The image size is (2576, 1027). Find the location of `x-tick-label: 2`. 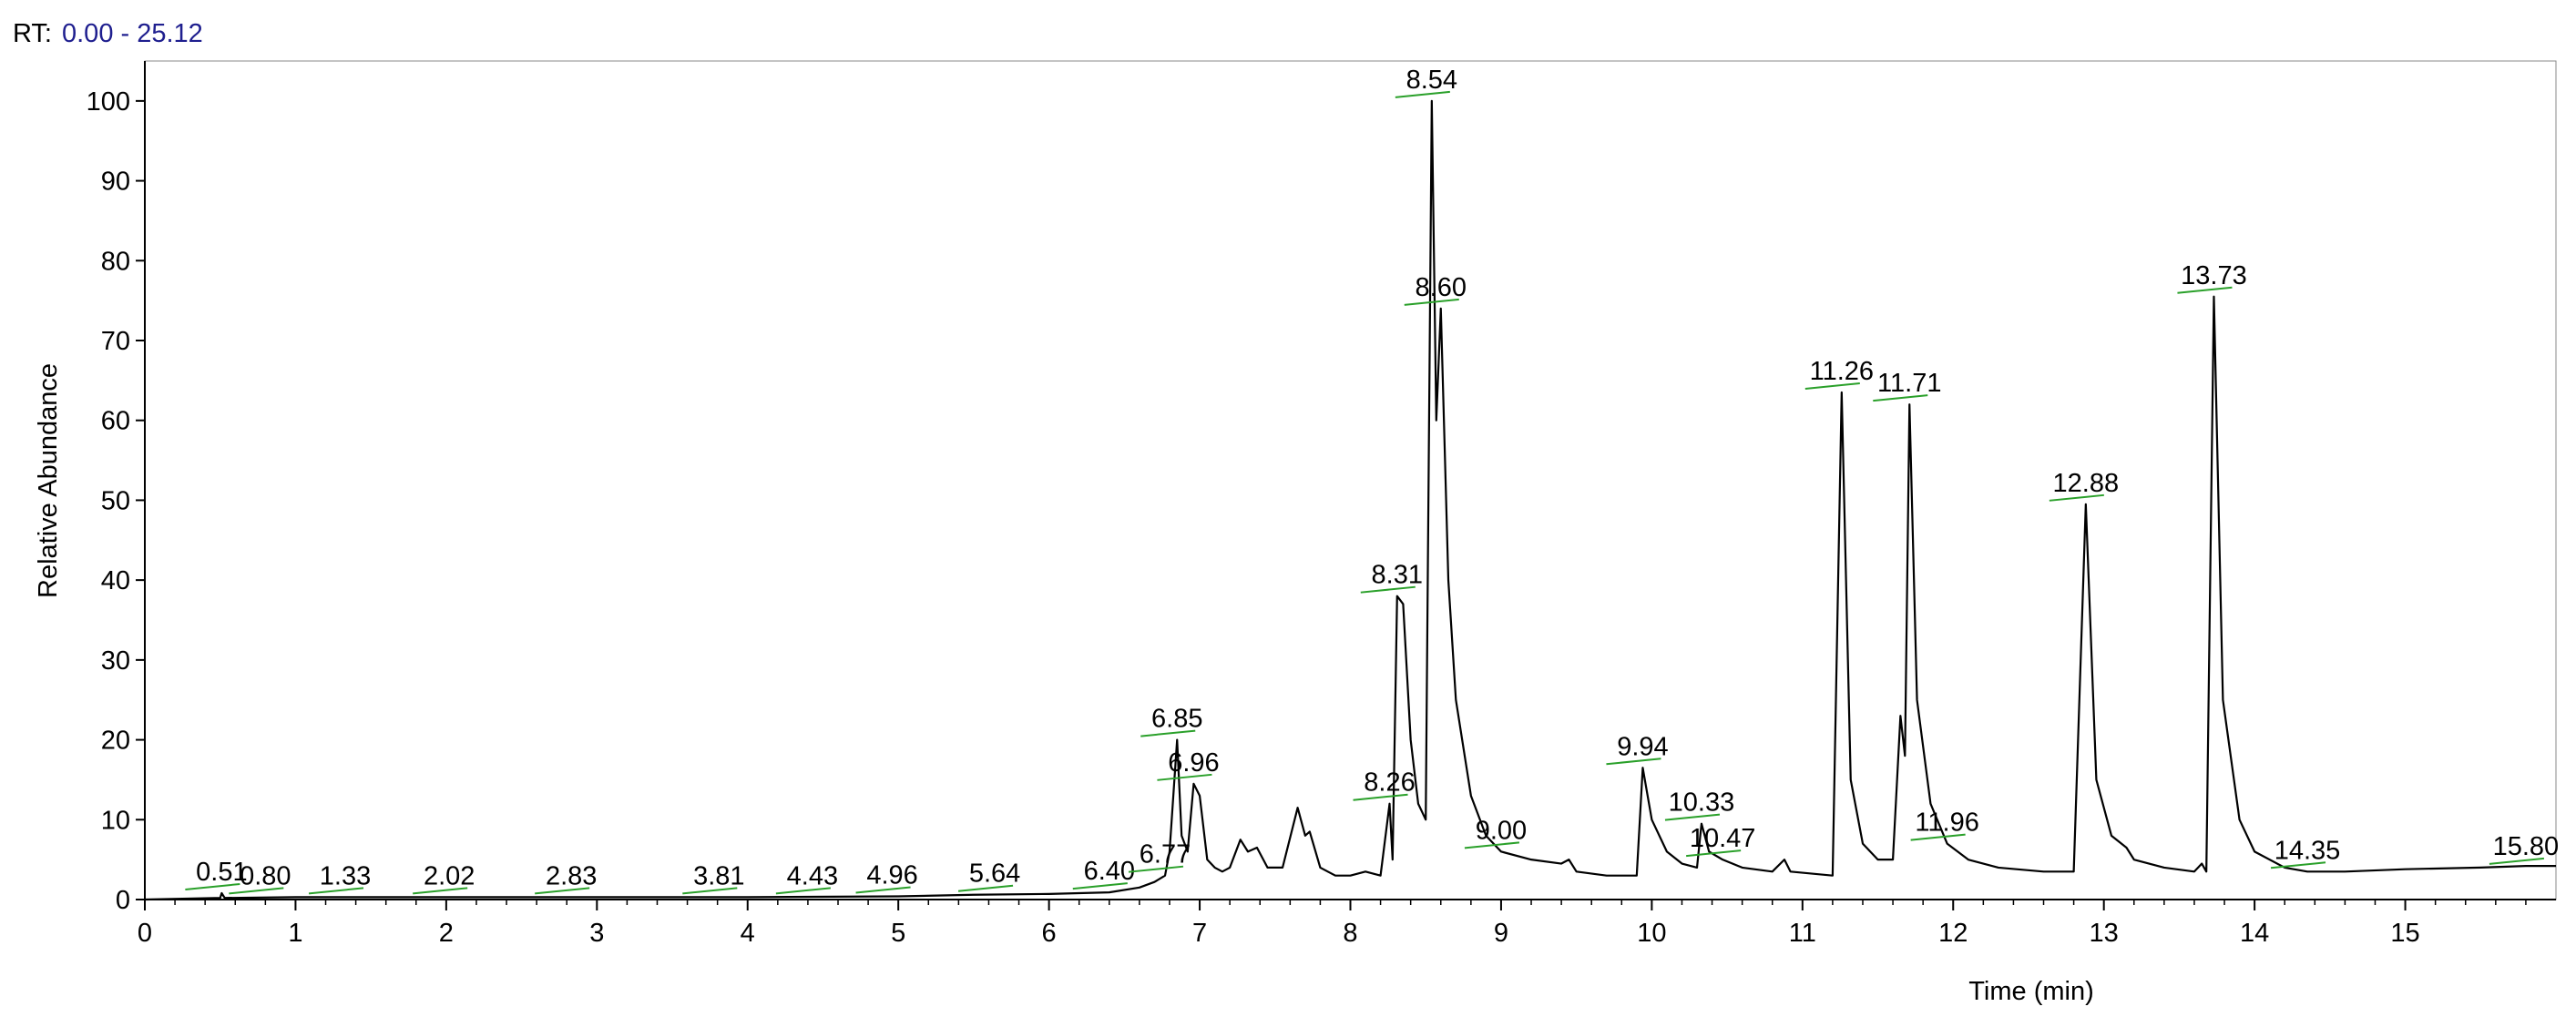

x-tick-label: 2 is located at coordinates (446, 933).